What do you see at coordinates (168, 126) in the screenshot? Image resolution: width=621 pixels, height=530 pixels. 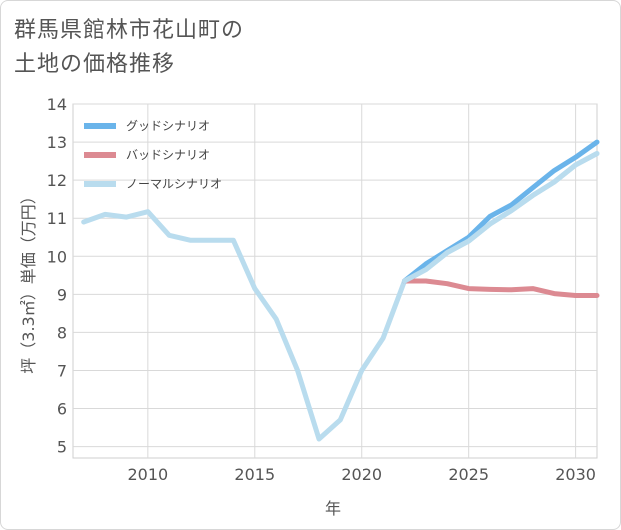 I see `legend-label-0: グッドシナリオ` at bounding box center [168, 126].